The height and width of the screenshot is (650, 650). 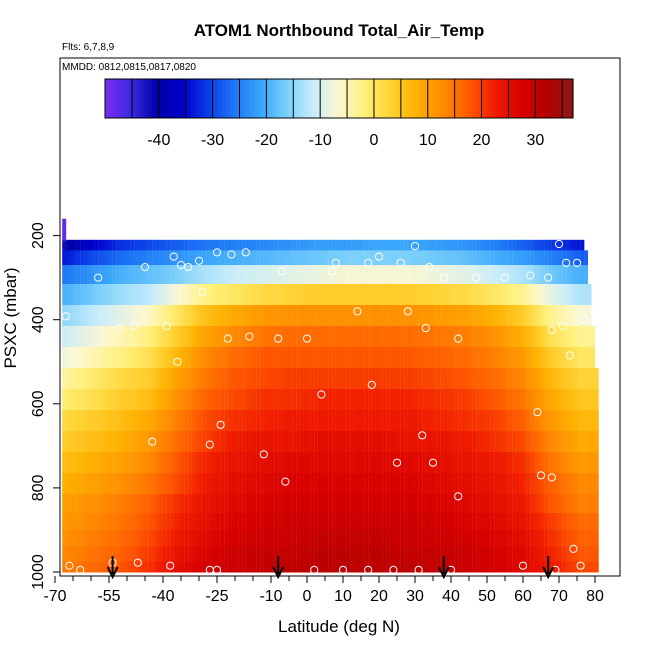 I want to click on arrow-head, so click(x=278, y=573).